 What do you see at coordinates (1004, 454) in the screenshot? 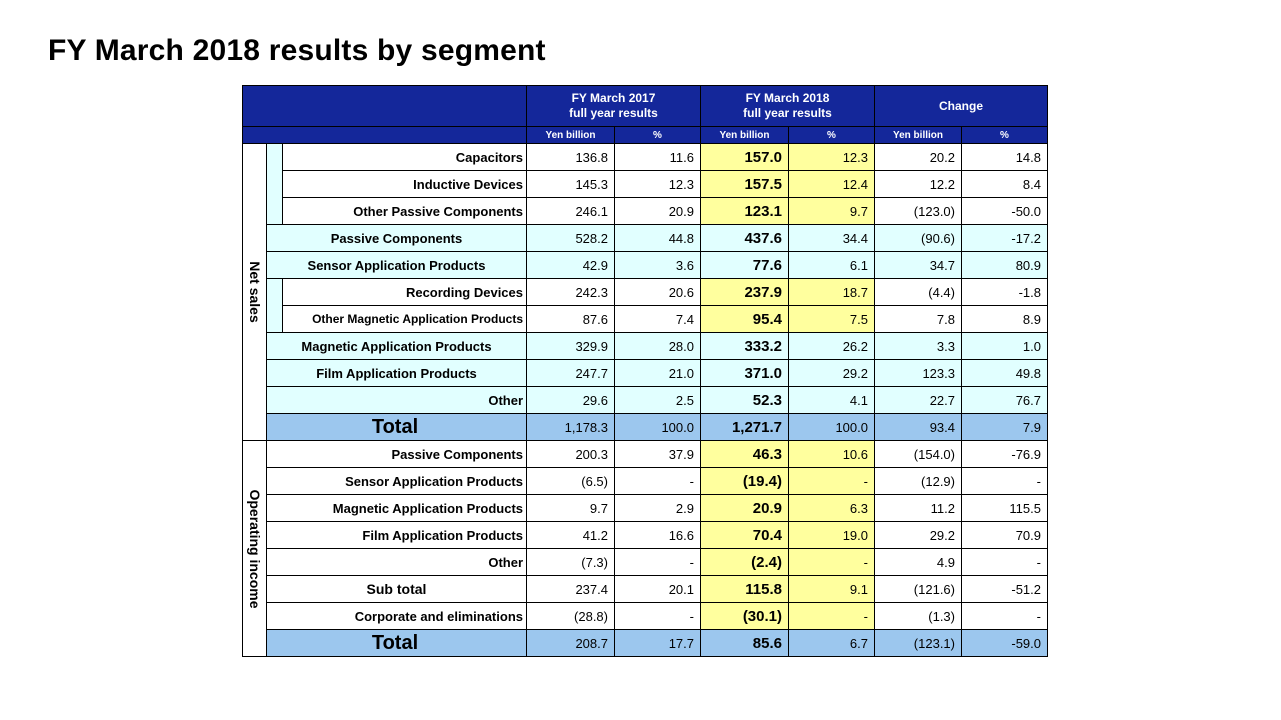
I see `change-pct: -76.9` at bounding box center [1004, 454].